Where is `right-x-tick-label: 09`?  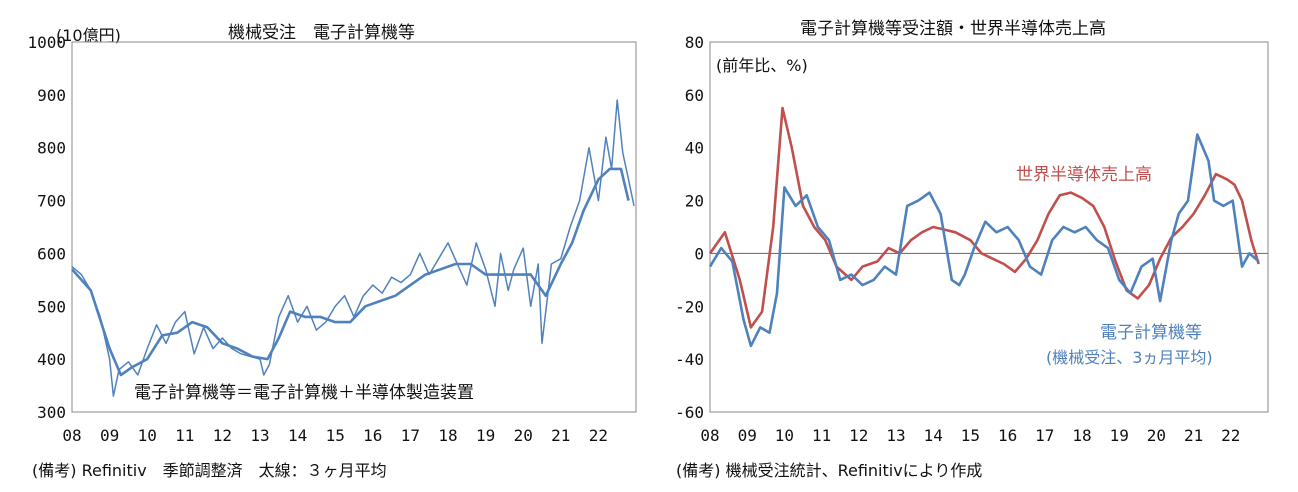
right-x-tick-label: 09 is located at coordinates (747, 435).